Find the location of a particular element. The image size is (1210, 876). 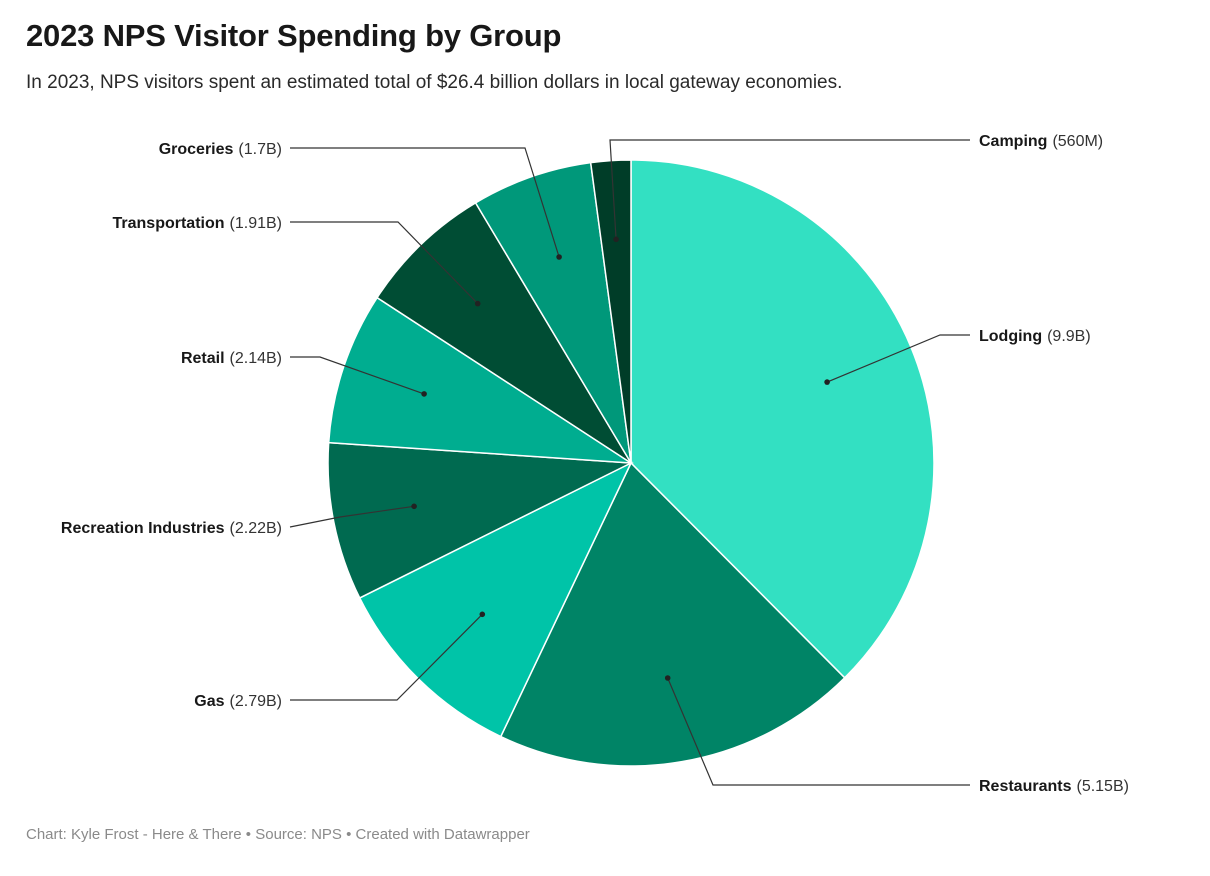

pie-slice-retail is located at coordinates (480, 380).